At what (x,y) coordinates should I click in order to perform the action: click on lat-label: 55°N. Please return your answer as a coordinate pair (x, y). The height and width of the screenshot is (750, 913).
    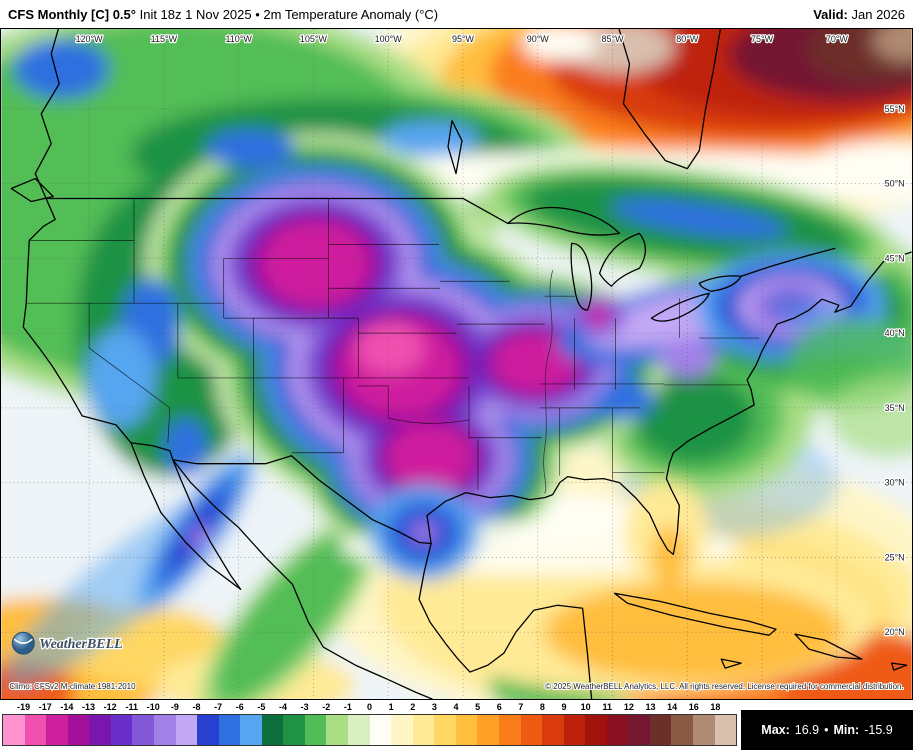
    Looking at the image, I should click on (895, 109).